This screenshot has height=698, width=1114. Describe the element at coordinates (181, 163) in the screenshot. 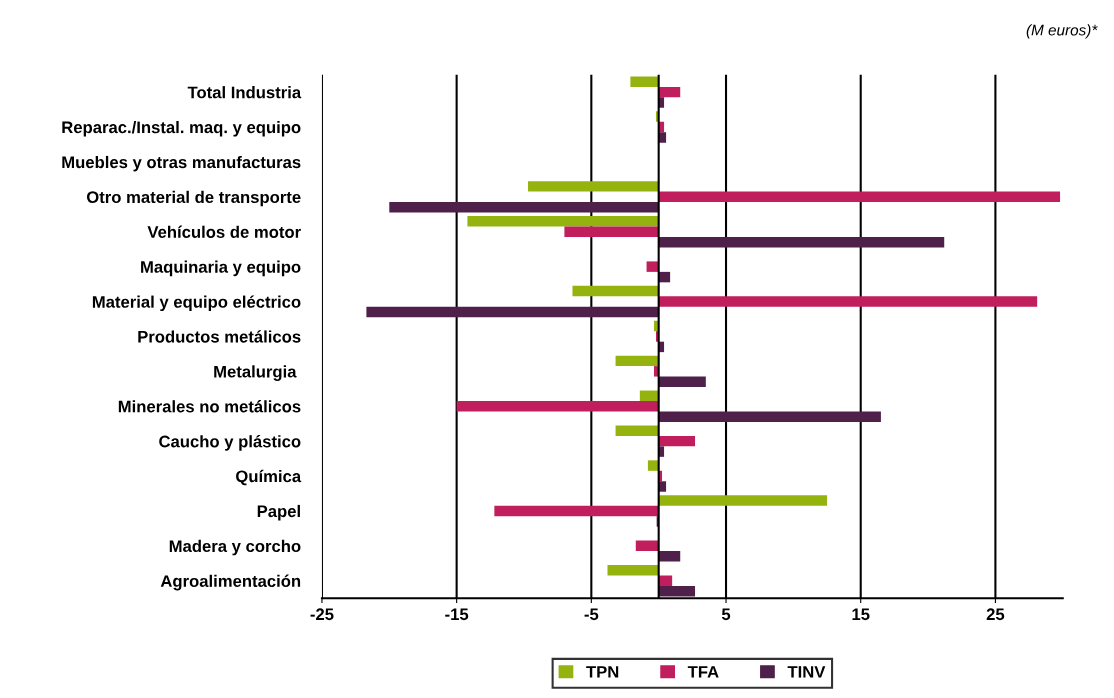

I see `y-tick-label: Muebles y otras manufacturas` at that location.